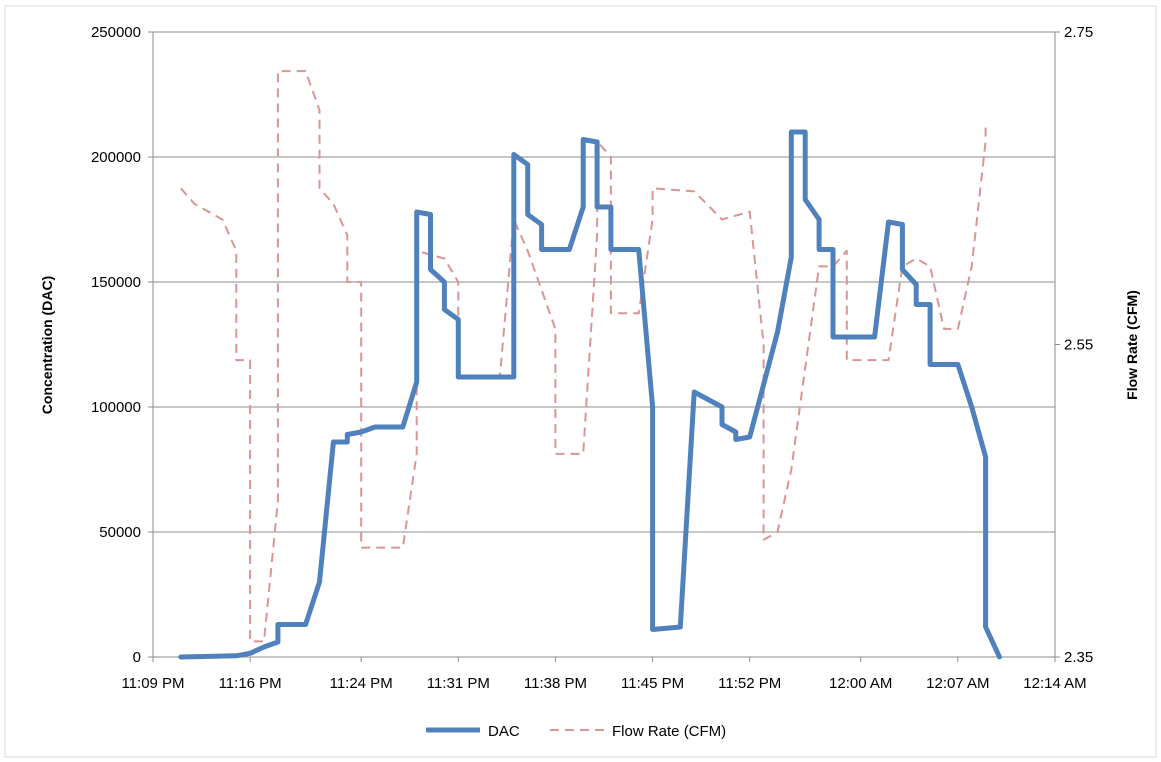 Image resolution: width=1161 pixels, height=762 pixels. I want to click on y2-axis-ticks: 2.35 2.55 2.75, so click(1078, 345).